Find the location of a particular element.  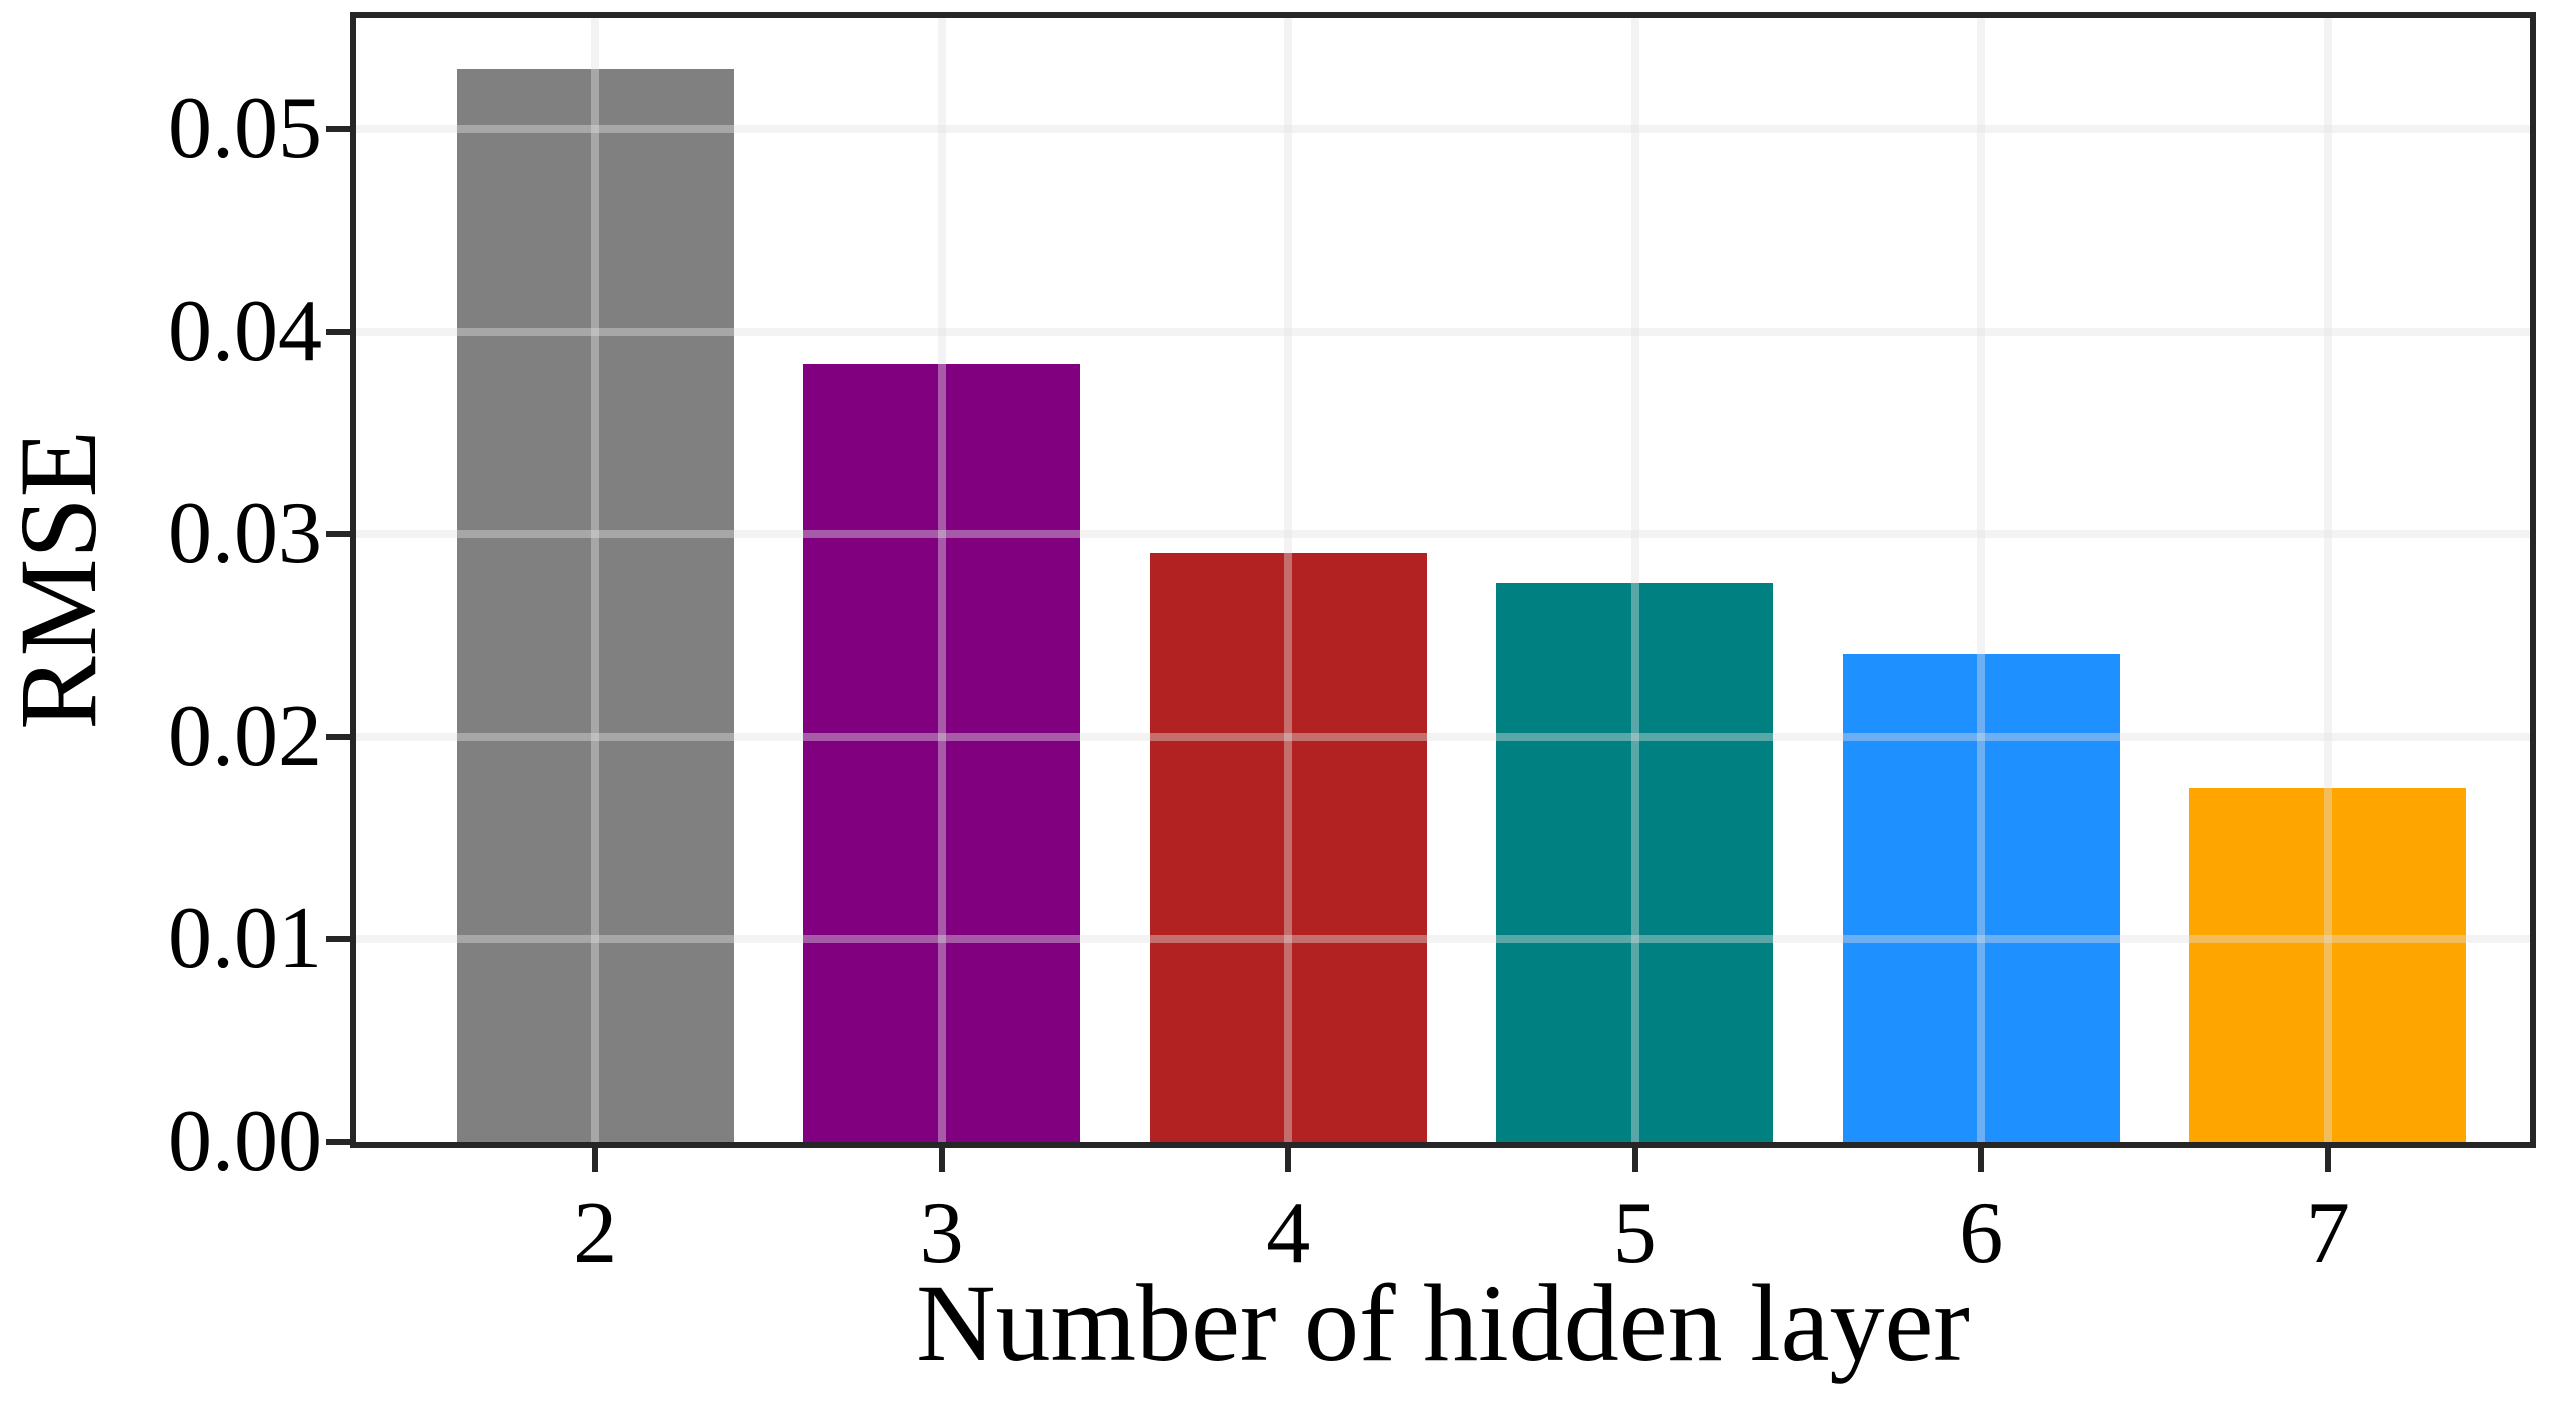

y-tick-label: 0.04 is located at coordinates (245, 331).